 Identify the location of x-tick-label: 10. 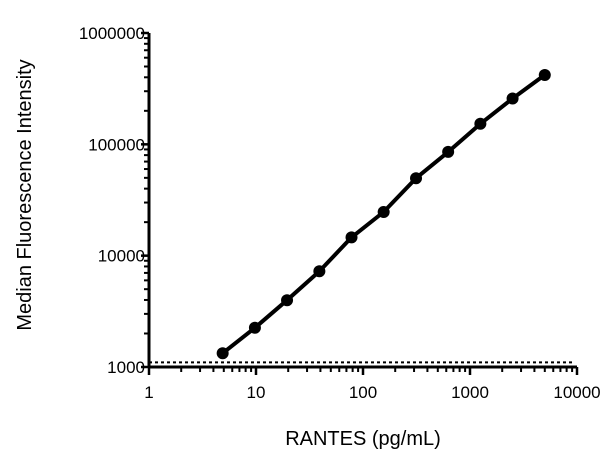
(256, 392).